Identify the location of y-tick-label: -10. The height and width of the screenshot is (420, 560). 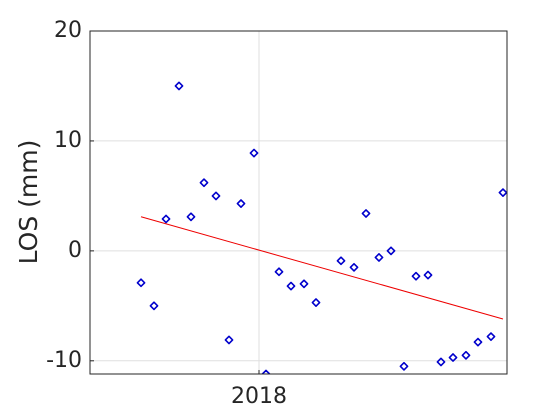
(64, 360).